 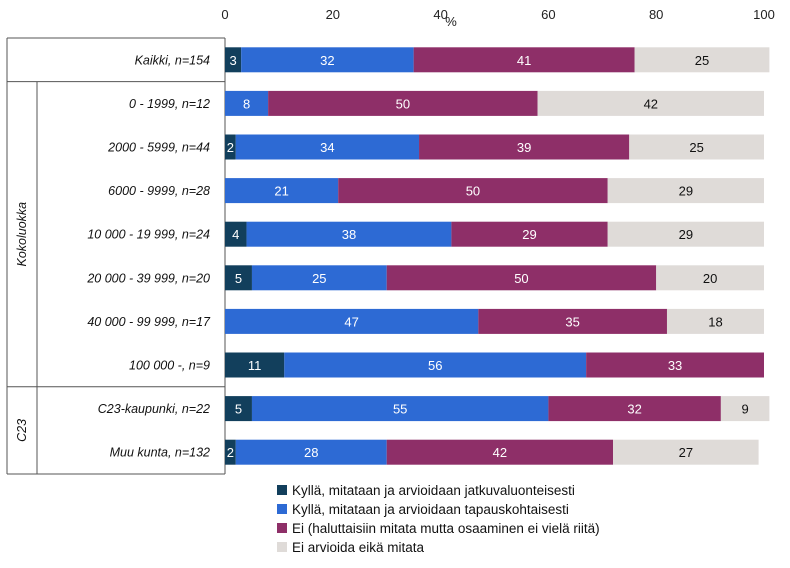 I want to click on x-axis-title: %, so click(x=451, y=21).